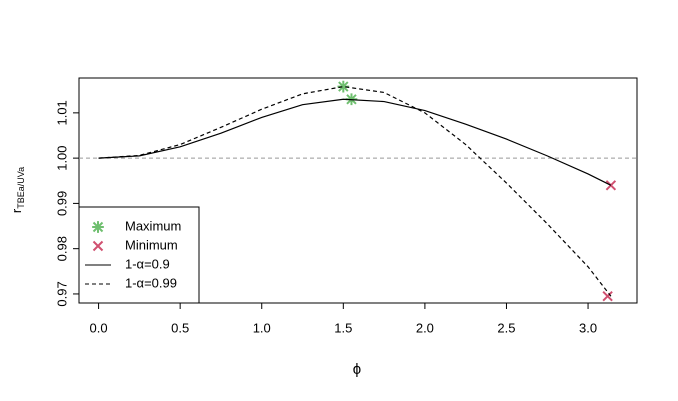  Describe the element at coordinates (61, 248) in the screenshot. I see `y-tick-label: 0.98` at that location.